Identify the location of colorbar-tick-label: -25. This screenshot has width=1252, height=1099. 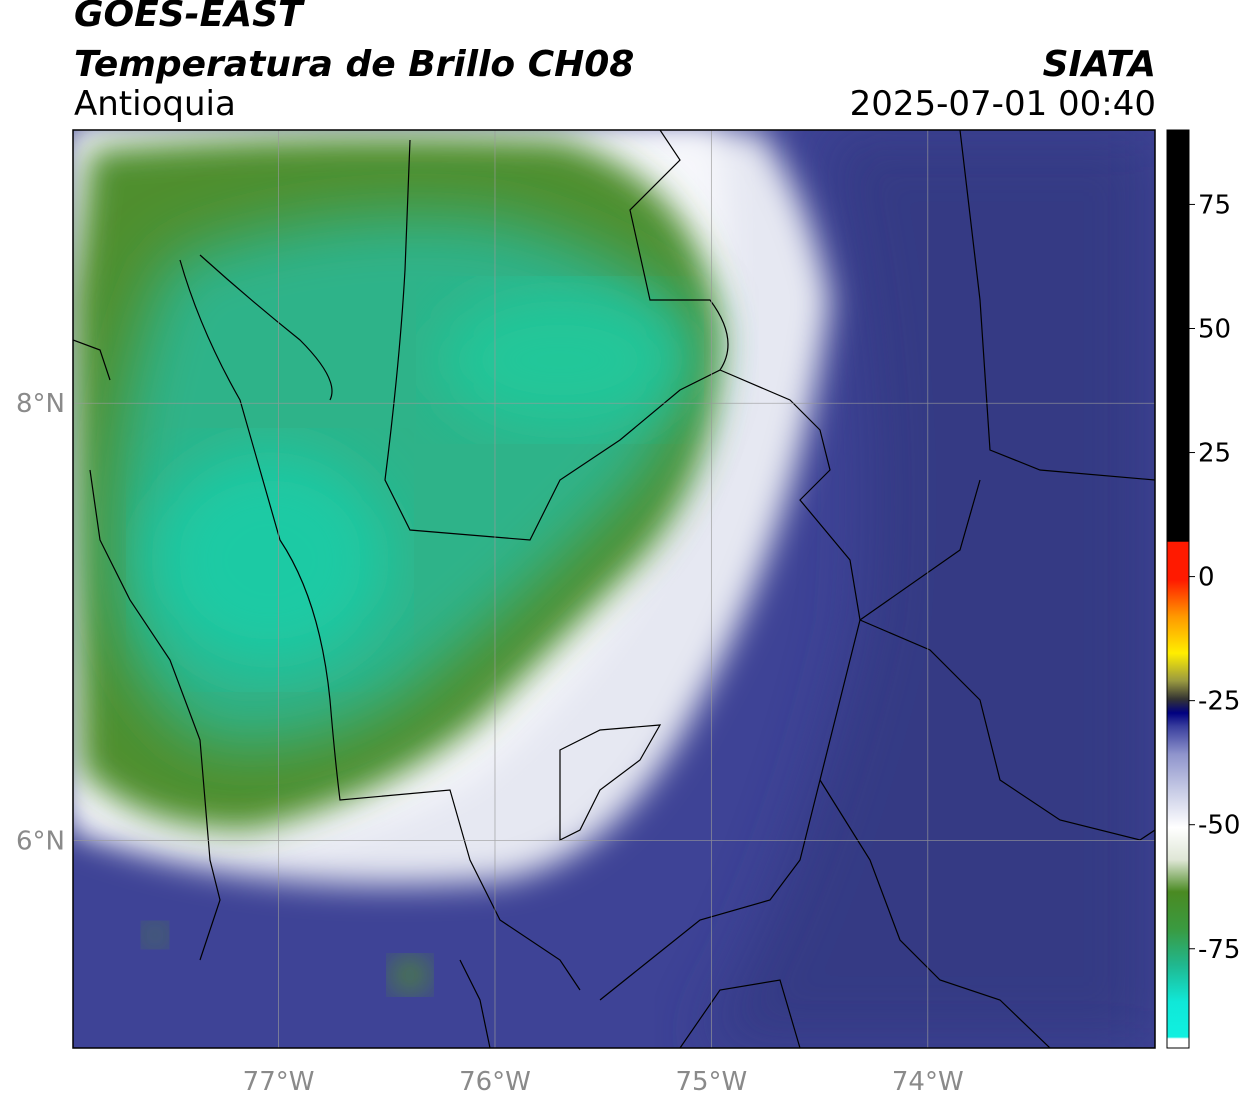
(1219, 702).